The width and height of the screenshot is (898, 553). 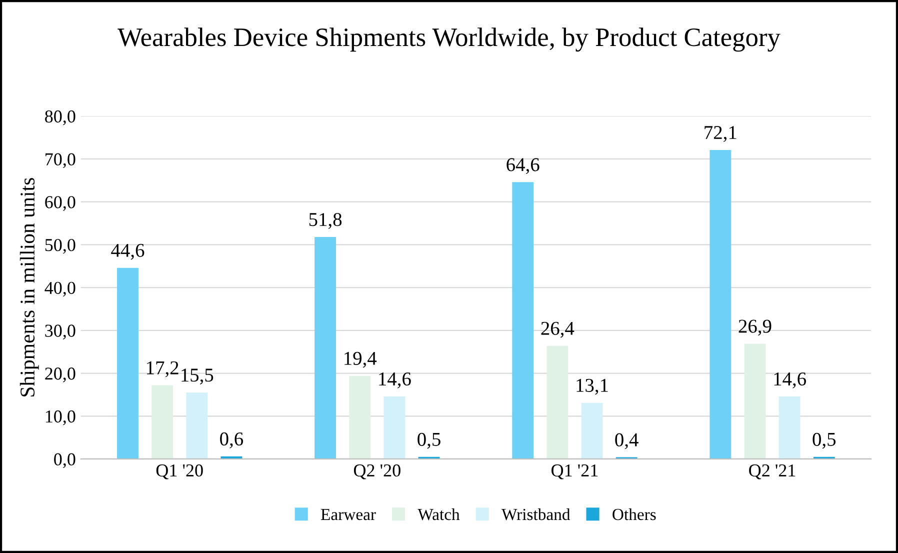 What do you see at coordinates (626, 441) in the screenshot?
I see `data-label: 0,4` at bounding box center [626, 441].